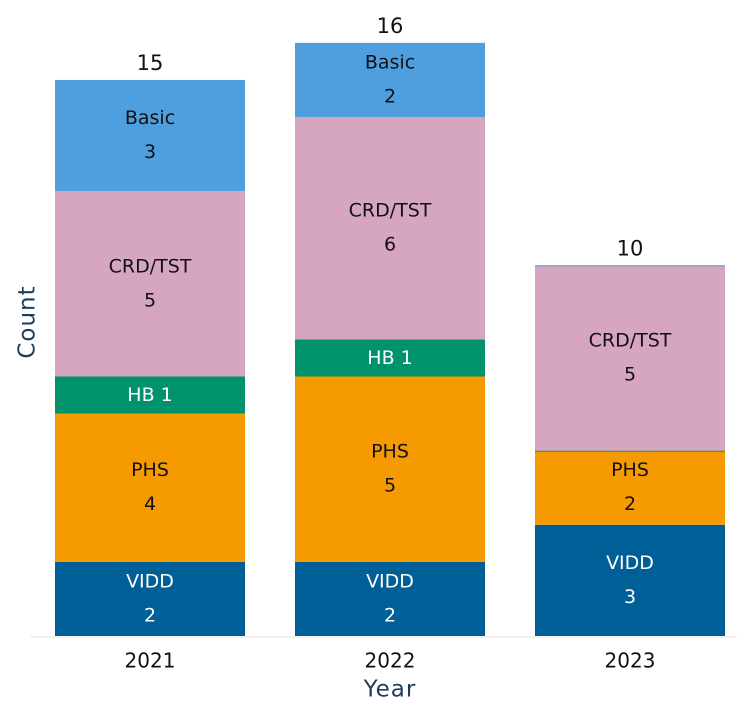 The width and height of the screenshot is (737, 706). I want to click on segment-value: 4, so click(150, 504).